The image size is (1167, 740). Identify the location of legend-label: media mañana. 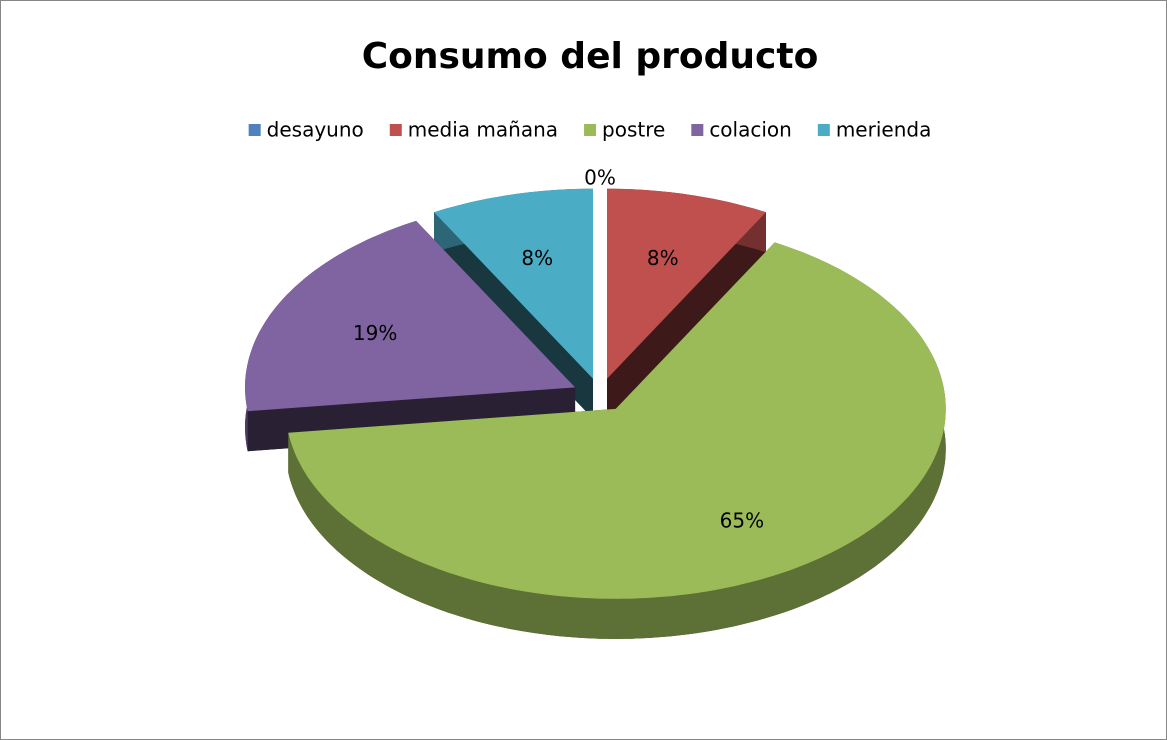
(483, 130).